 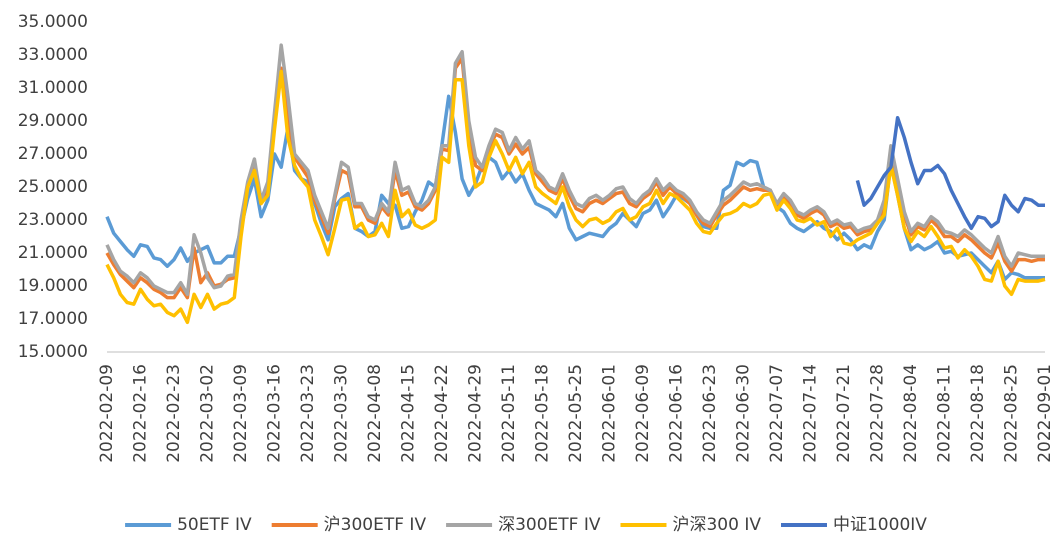 What do you see at coordinates (241, 413) in the screenshot?
I see `x-tick-label: 2022-03-09` at bounding box center [241, 413].